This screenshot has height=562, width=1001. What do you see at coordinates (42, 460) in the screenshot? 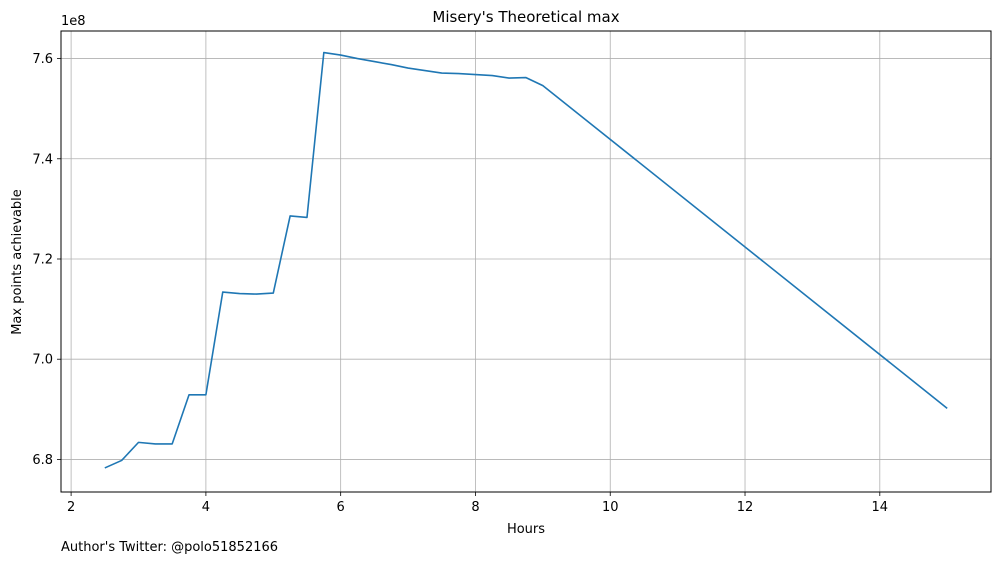
I see `y-tick-label: 6.8` at bounding box center [42, 460].